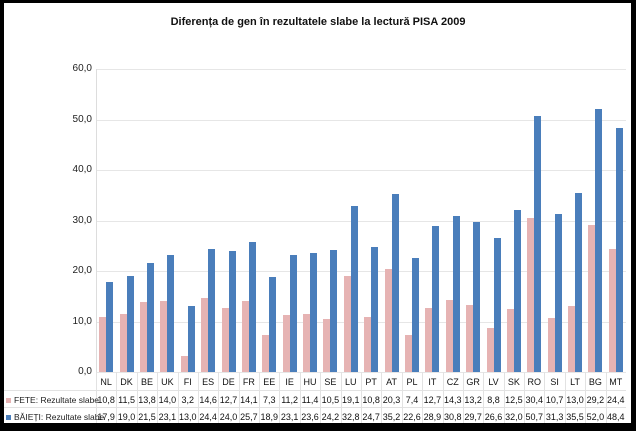 This screenshot has width=636, height=431. What do you see at coordinates (575, 417) in the screenshot?
I see `data-table-value: 35,5` at bounding box center [575, 417].